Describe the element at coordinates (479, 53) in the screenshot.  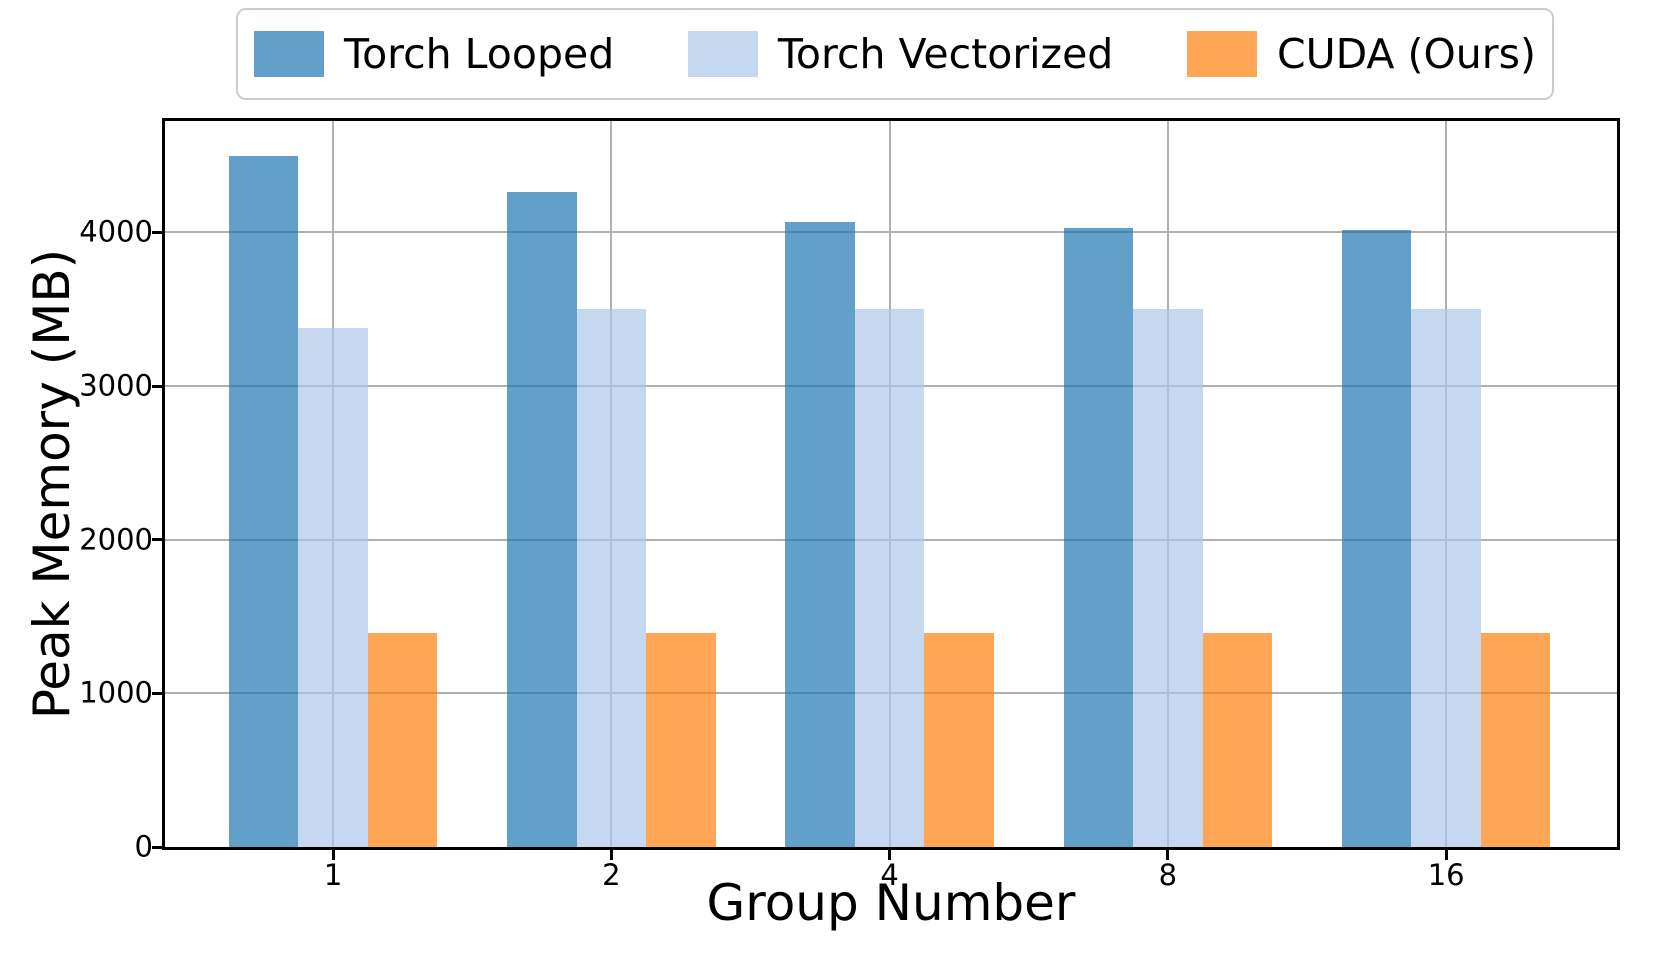
I see `legend-label-torch-looped: Torch Looped` at that location.